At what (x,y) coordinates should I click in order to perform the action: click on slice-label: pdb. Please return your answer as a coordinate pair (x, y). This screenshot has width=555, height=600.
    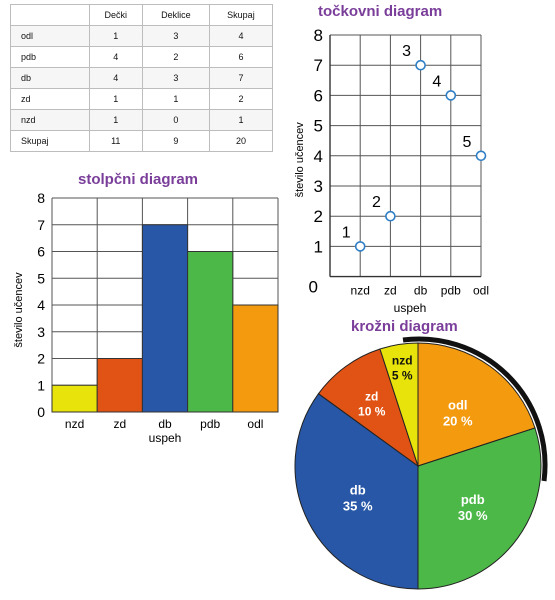
    Looking at the image, I should click on (473, 499).